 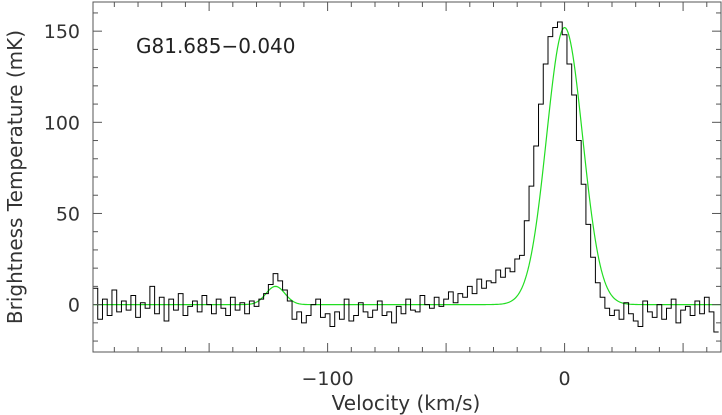 I want to click on y-tick-label: 50, so click(x=68, y=214).